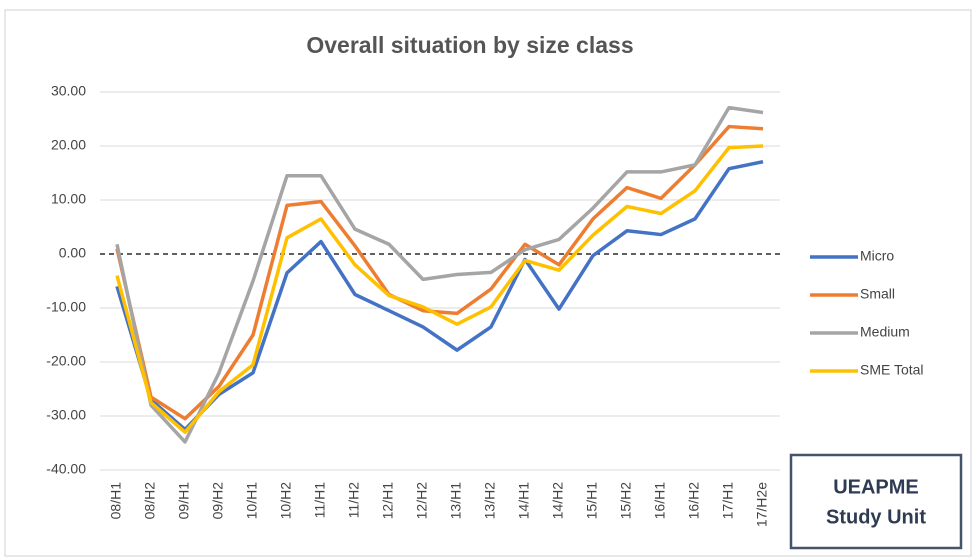 The image size is (975, 558). What do you see at coordinates (885, 332) in the screenshot?
I see `legend-label: Medium` at bounding box center [885, 332].